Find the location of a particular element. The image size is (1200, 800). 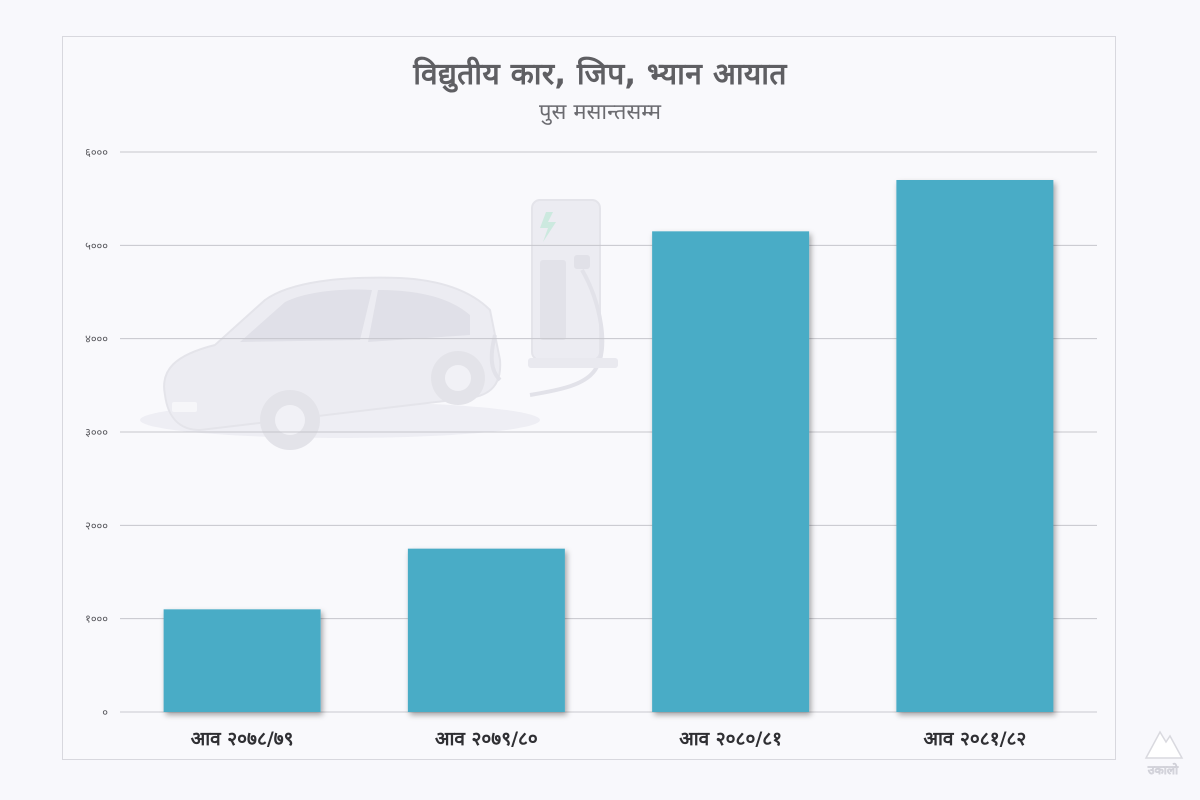

chart-title: विद्युतीय कार, जिप, भ्यान आयात is located at coordinates (600, 74).